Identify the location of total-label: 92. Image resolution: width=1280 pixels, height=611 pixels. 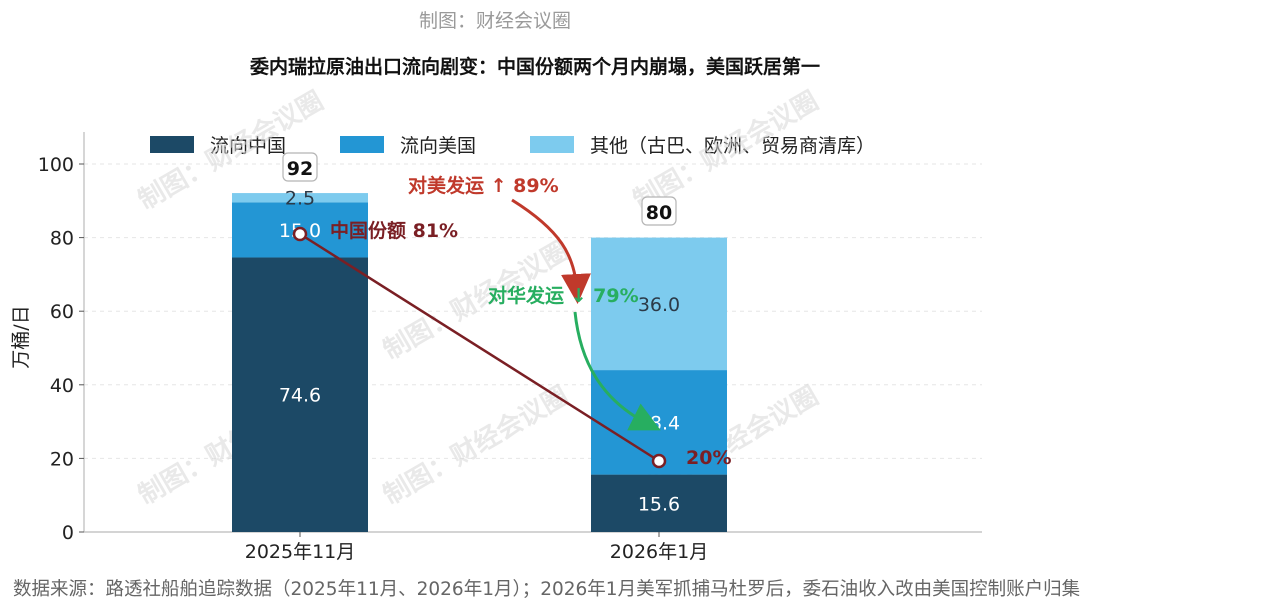
(300, 169).